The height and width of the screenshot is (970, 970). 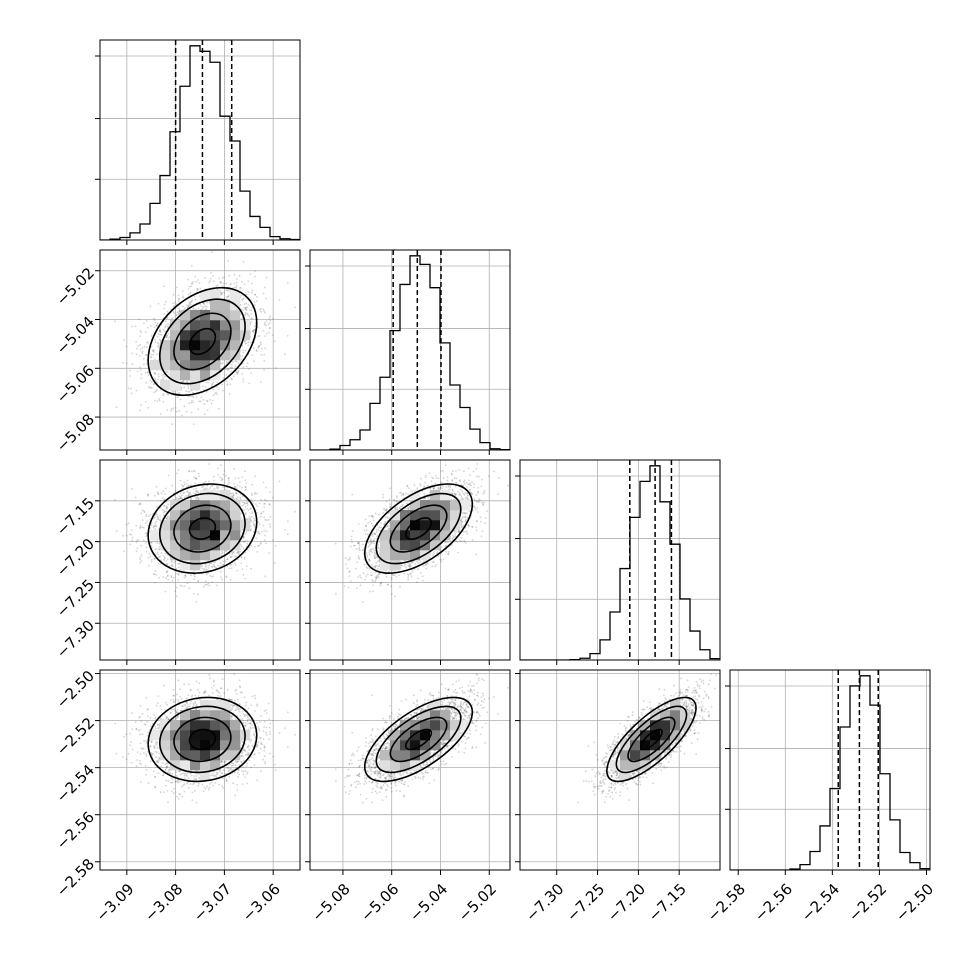 I want to click on contour-level, so click(x=202, y=341).